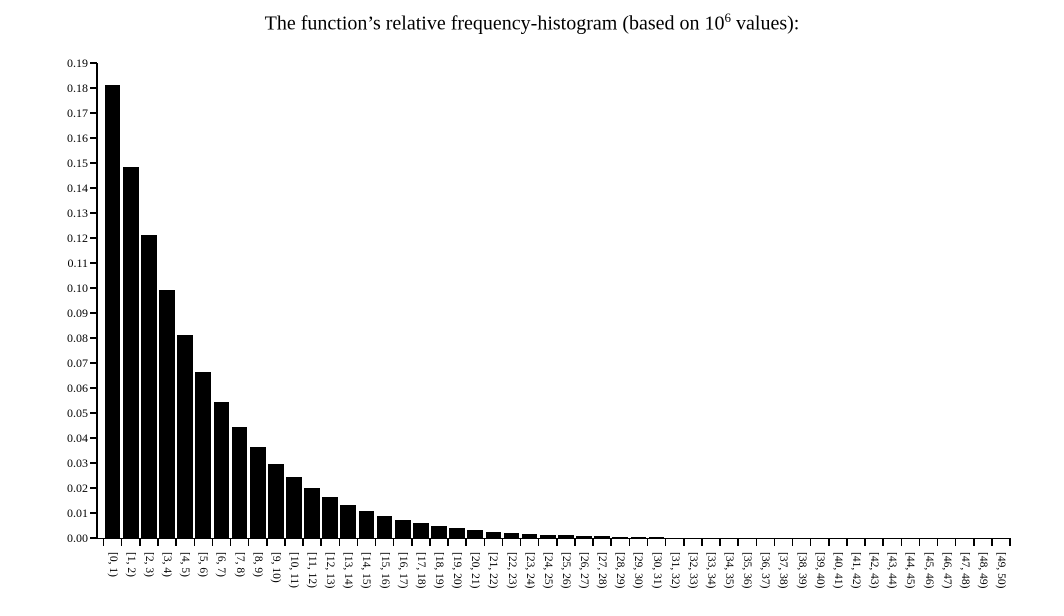 The height and width of the screenshot is (616, 1064). What do you see at coordinates (203, 564) in the screenshot?
I see `x-tick-label: [5, 6)` at bounding box center [203, 564].